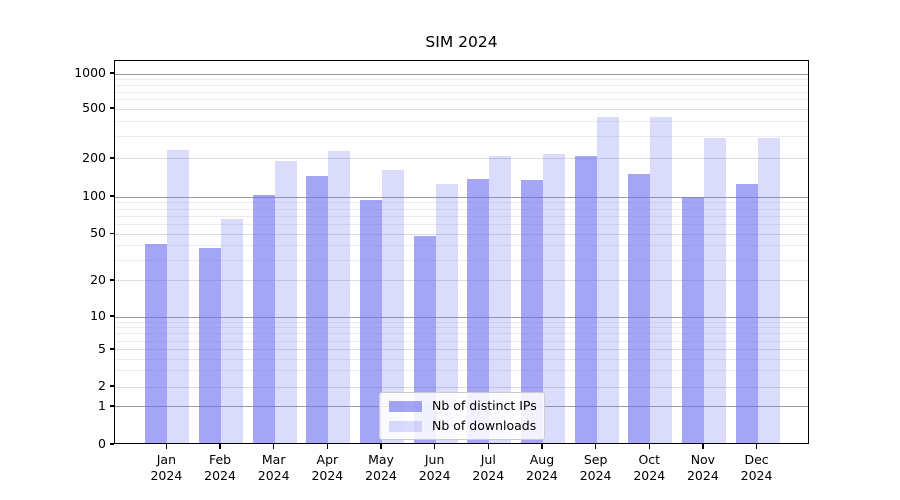 The height and width of the screenshot is (500, 900). What do you see at coordinates (327, 467) in the screenshot?
I see `x-tick-label-apr: Apr 2024` at bounding box center [327, 467].